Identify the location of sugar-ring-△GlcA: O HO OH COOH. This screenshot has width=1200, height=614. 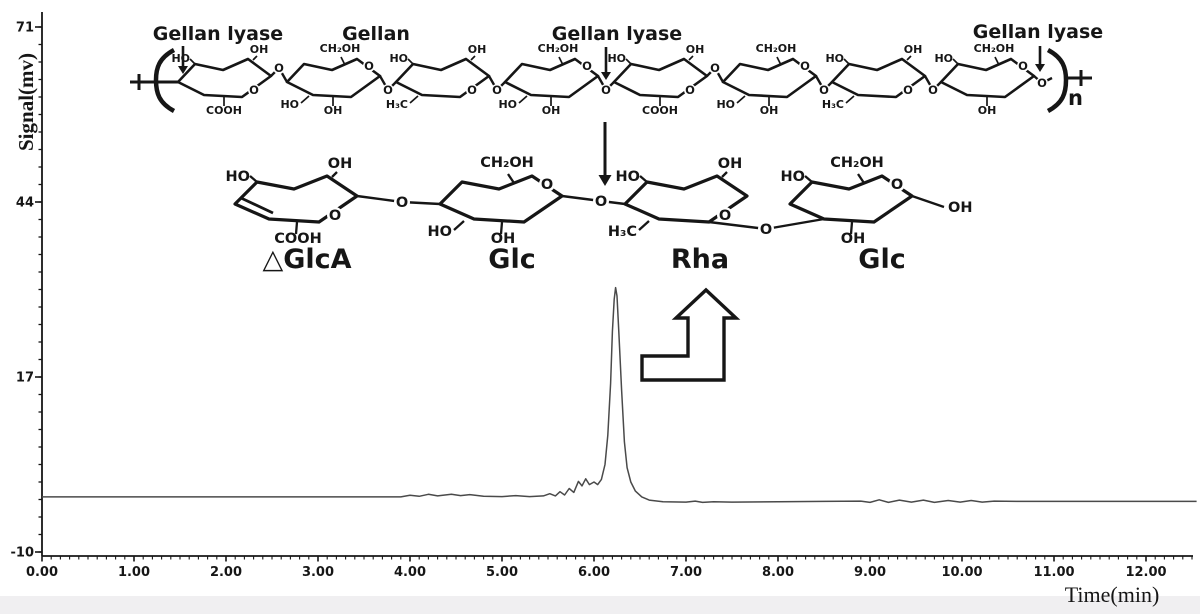
(292, 201).